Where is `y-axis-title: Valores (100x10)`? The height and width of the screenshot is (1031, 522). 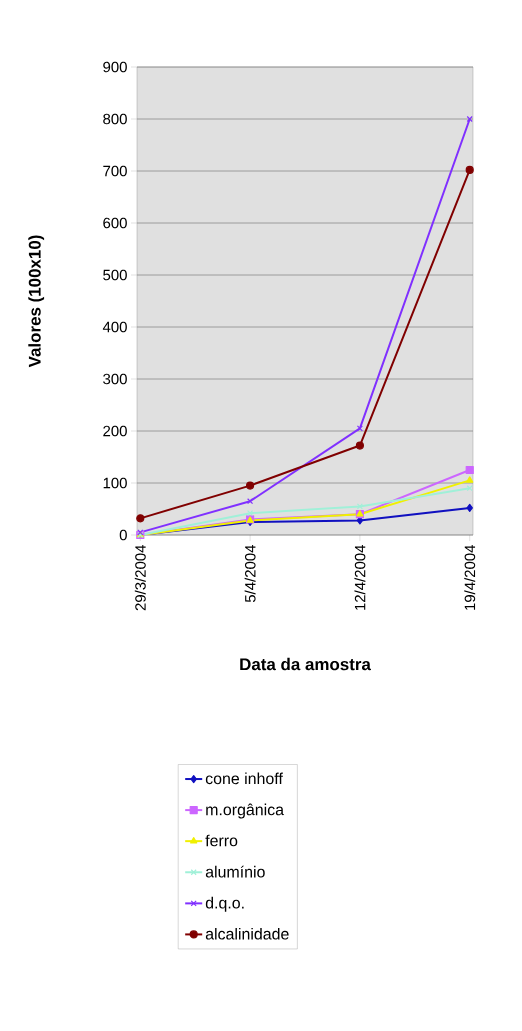
y-axis-title: Valores (100x10) is located at coordinates (36, 301).